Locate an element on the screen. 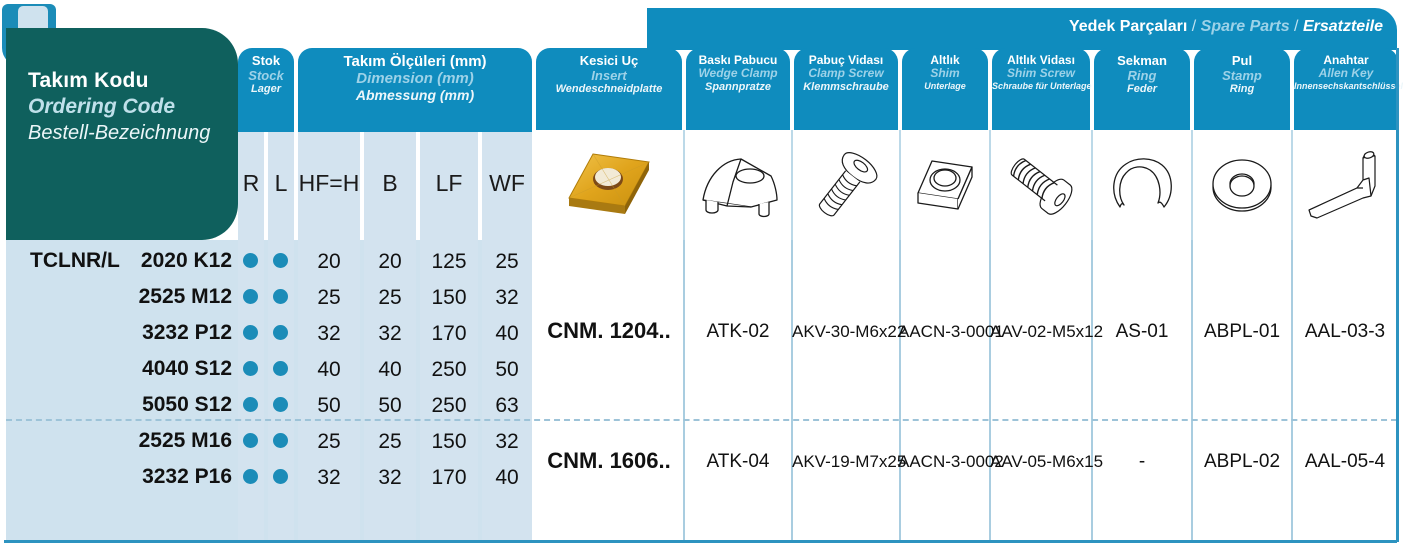 This screenshot has width=1403, height=557. body-separator-ring-stamp is located at coordinates (1192, 390).